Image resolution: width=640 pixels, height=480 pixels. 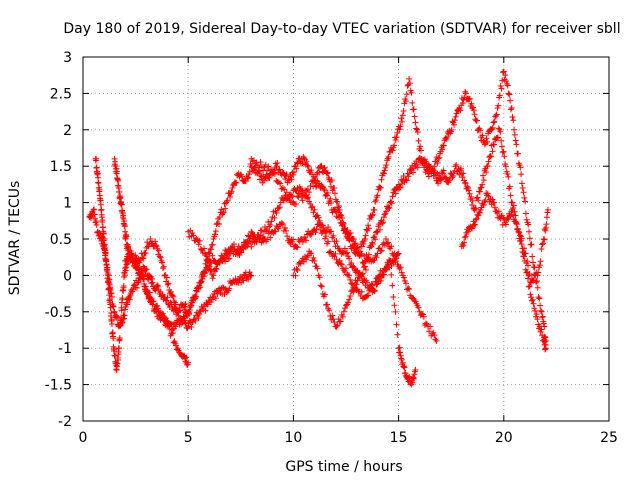 I want to click on x-tick-label: 20, so click(x=504, y=438).